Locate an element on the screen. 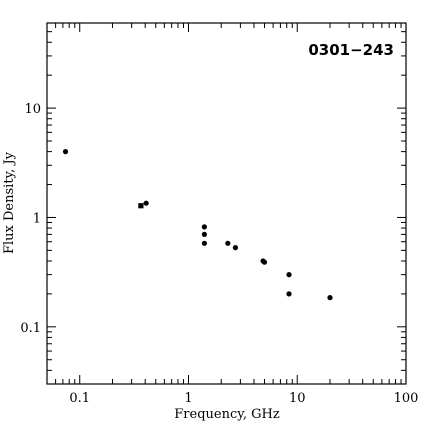  x-tick-label: 1 is located at coordinates (188, 398).